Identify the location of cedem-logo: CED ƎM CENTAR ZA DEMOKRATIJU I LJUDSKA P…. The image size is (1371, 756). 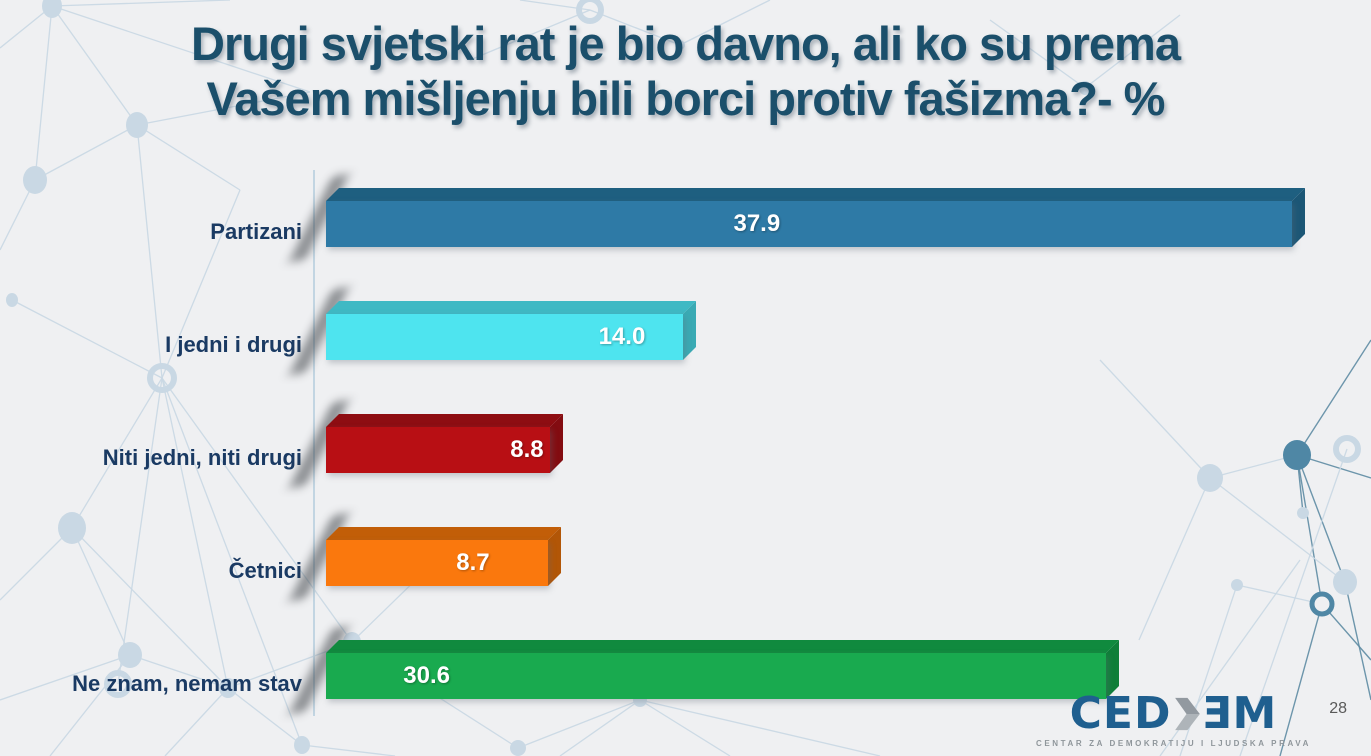
(1173, 720).